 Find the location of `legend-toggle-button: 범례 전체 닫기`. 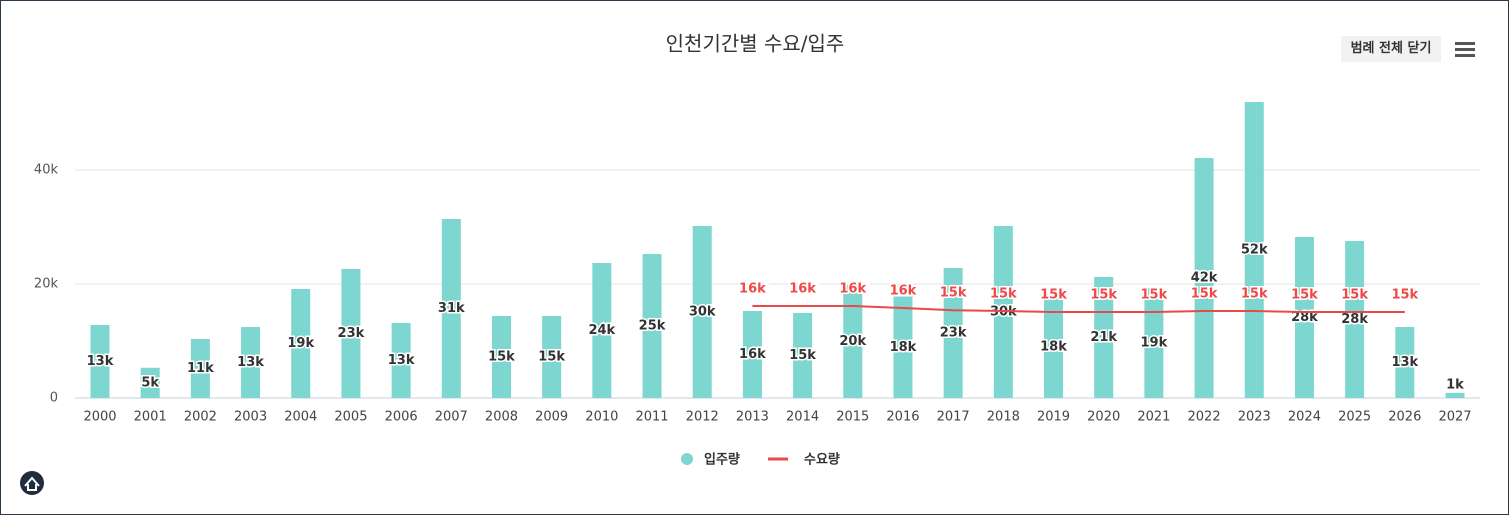

legend-toggle-button: 범례 전체 닫기 is located at coordinates (1391, 49).